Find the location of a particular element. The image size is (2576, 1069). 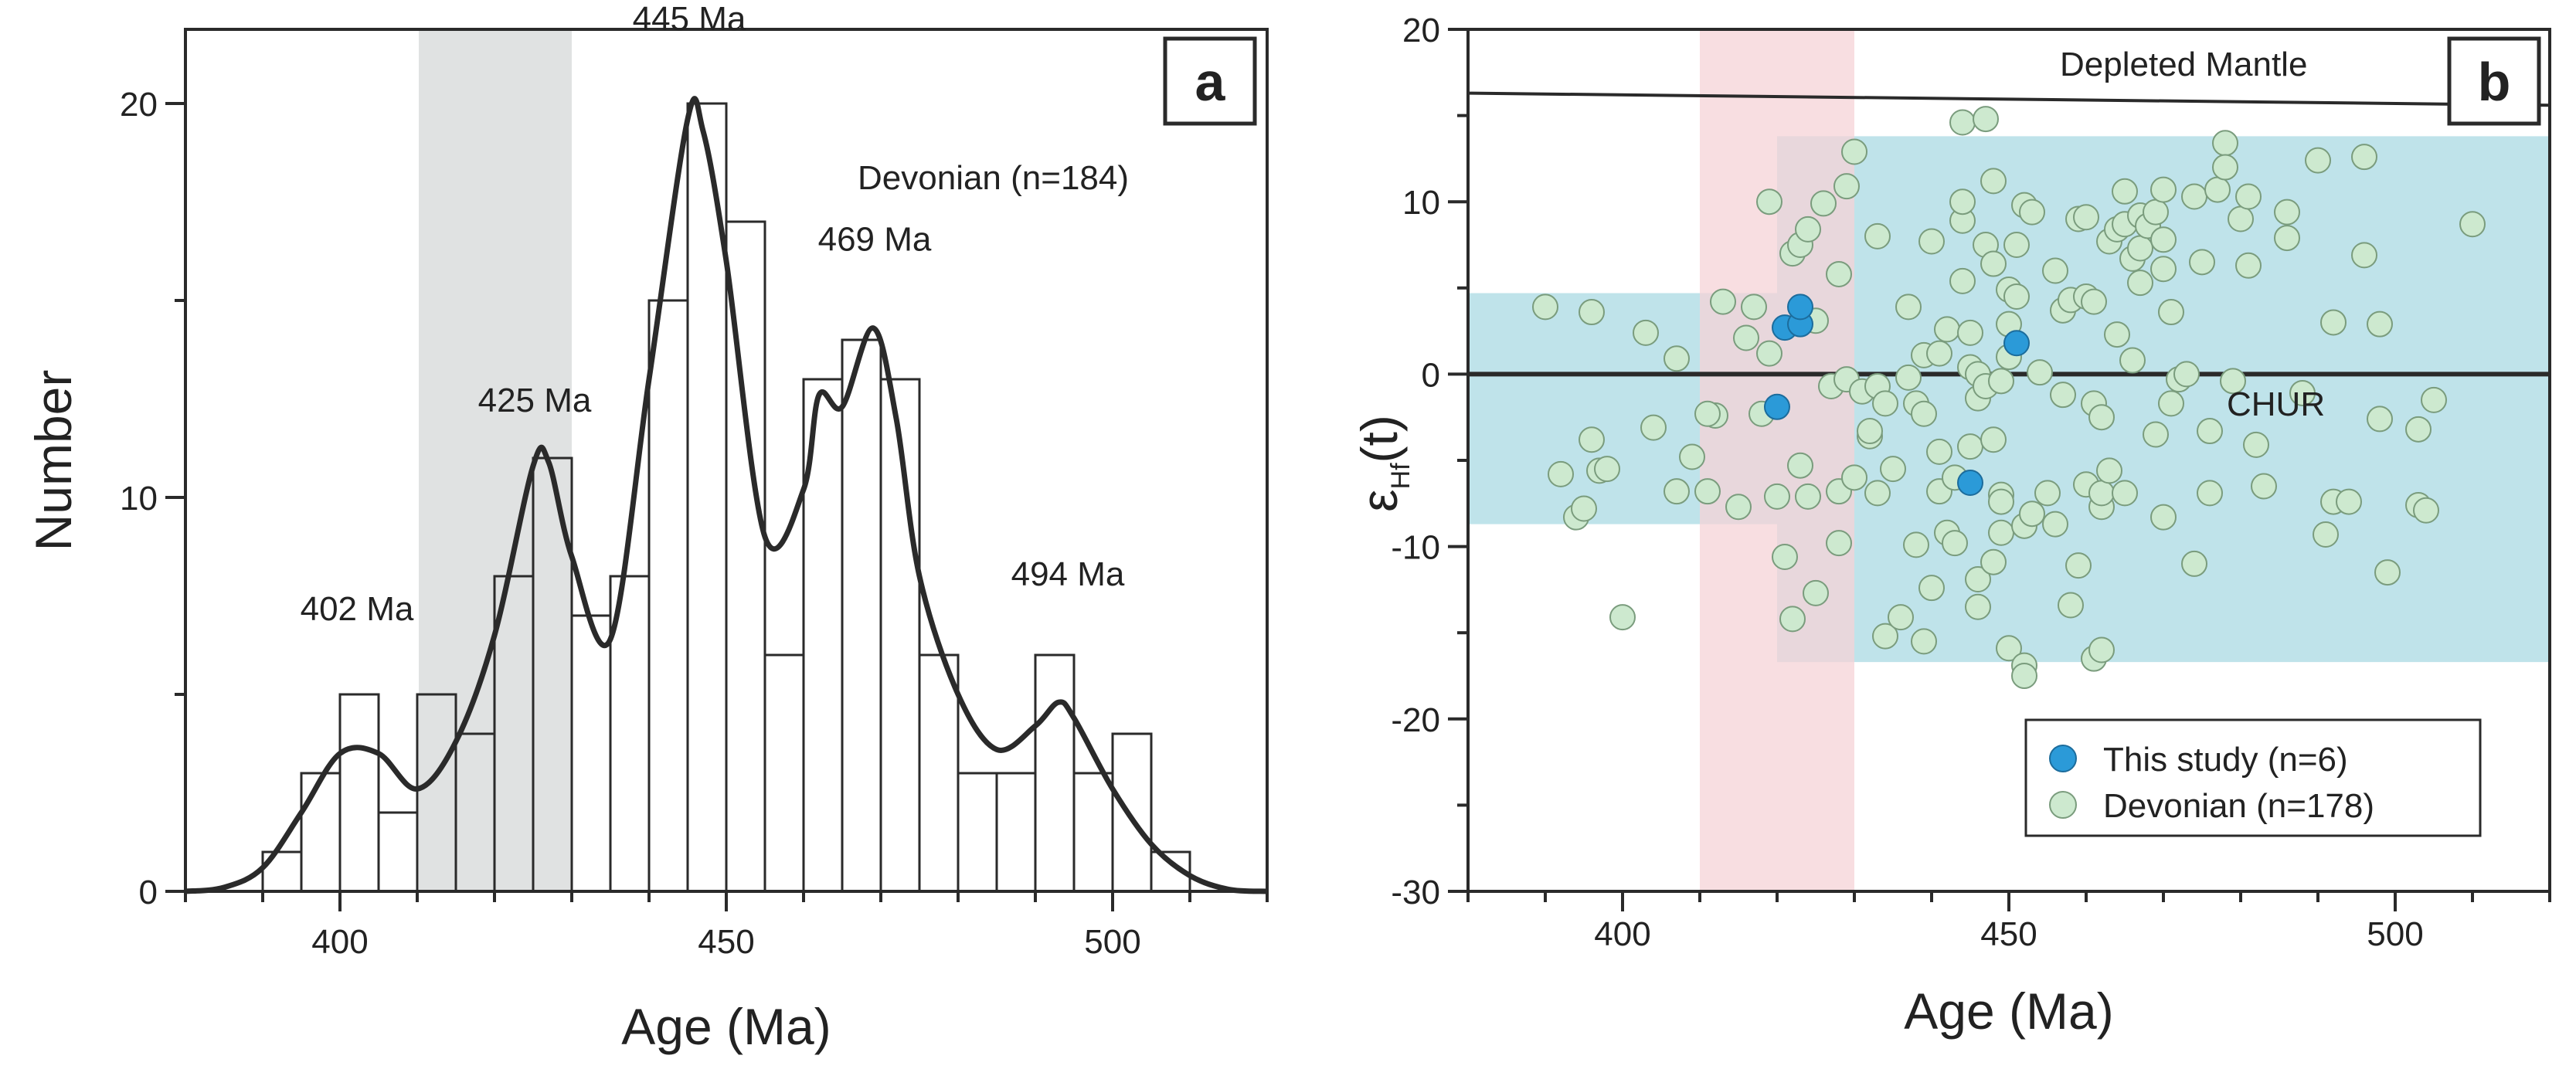

panel-b-letter-box is located at coordinates (2494, 81).